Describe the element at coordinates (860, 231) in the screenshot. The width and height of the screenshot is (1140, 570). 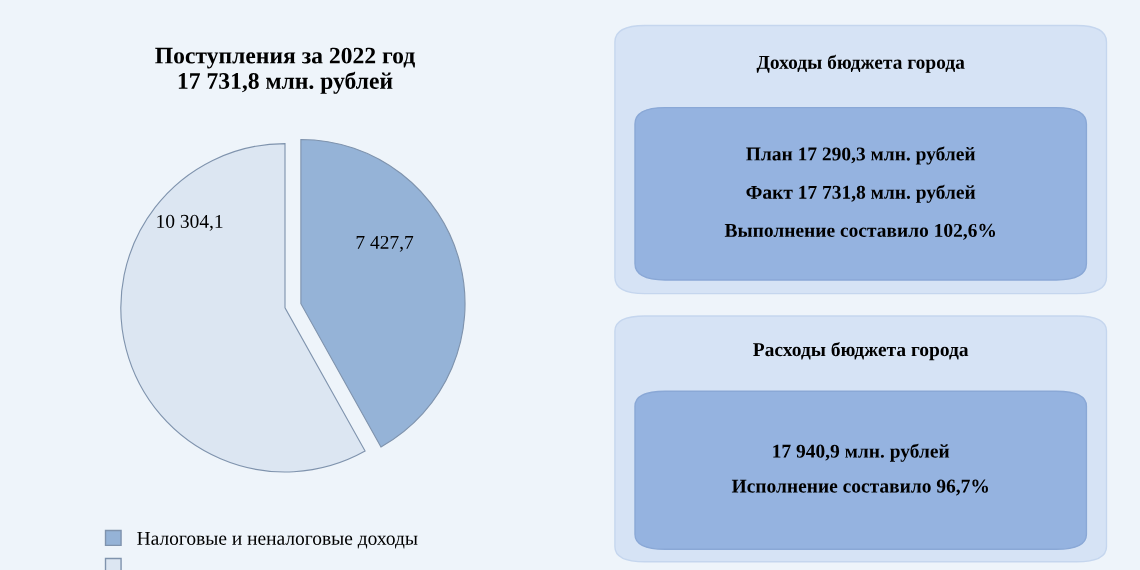
I see `text: Выполнение составило 102,6%` at that location.